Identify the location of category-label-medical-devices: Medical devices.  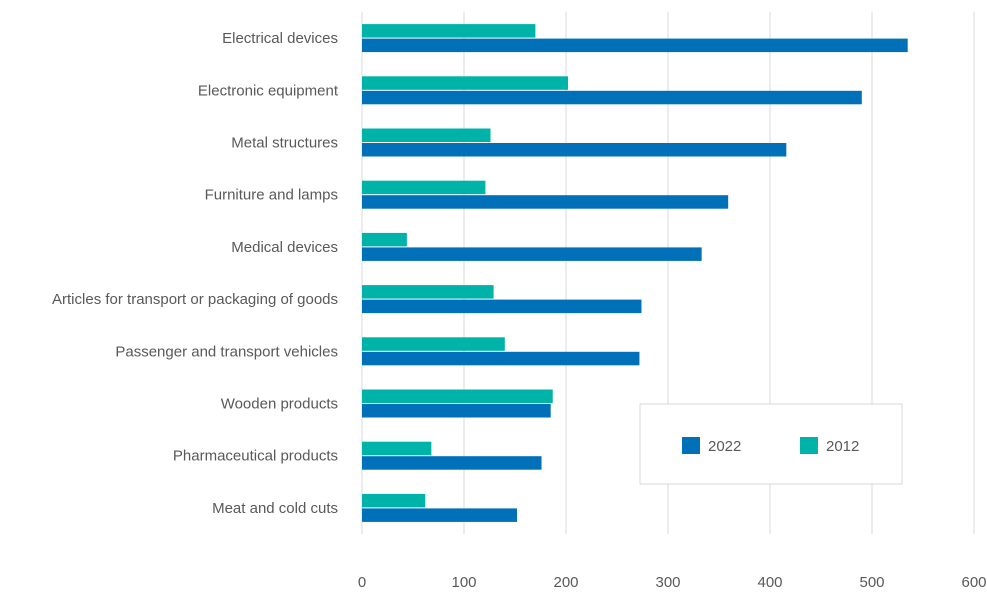
(284, 247).